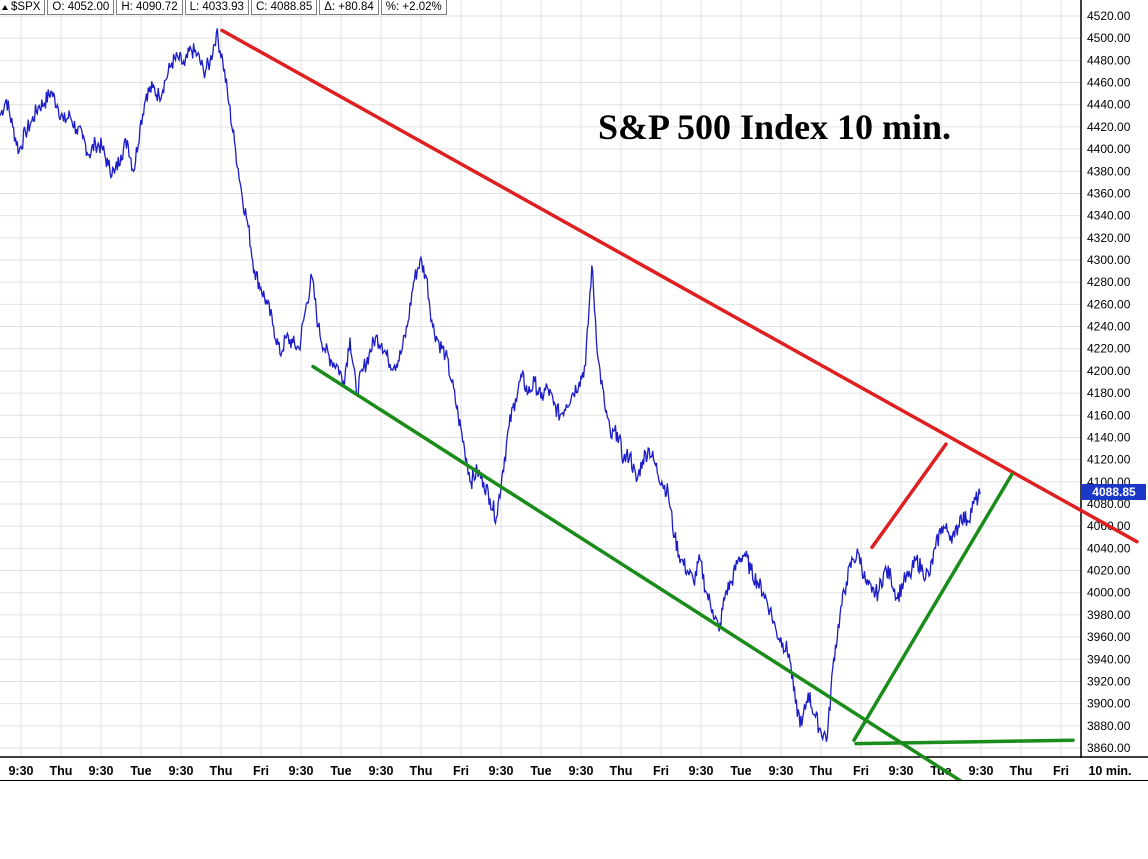 Image resolution: width=1148 pixels, height=859 pixels. Describe the element at coordinates (1109, 304) in the screenshot. I see `y-tick-label: 4260.00` at that location.